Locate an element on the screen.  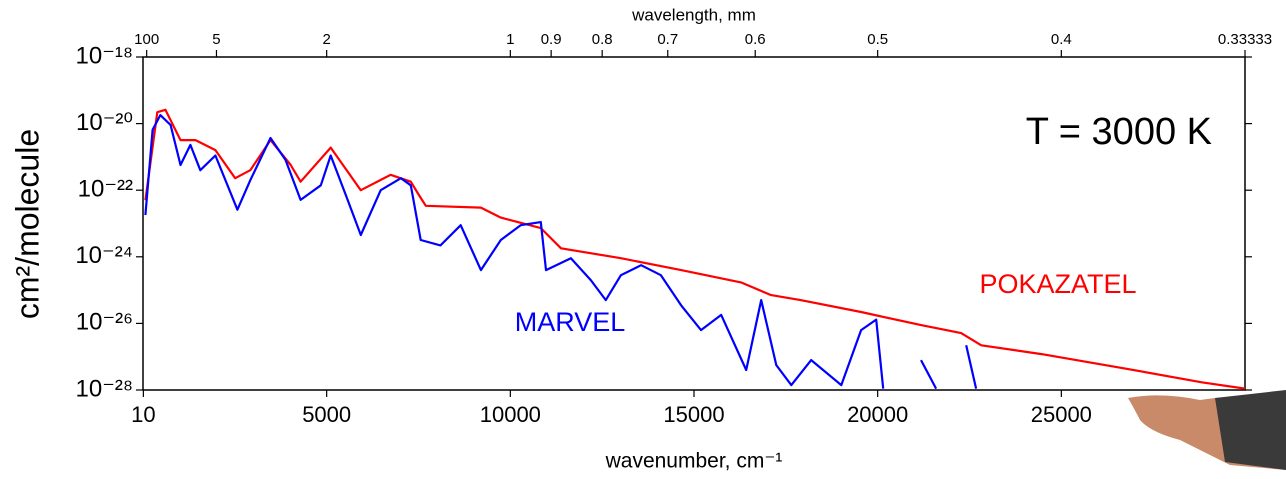
x-tick-label: 10000 is located at coordinates (510, 414).